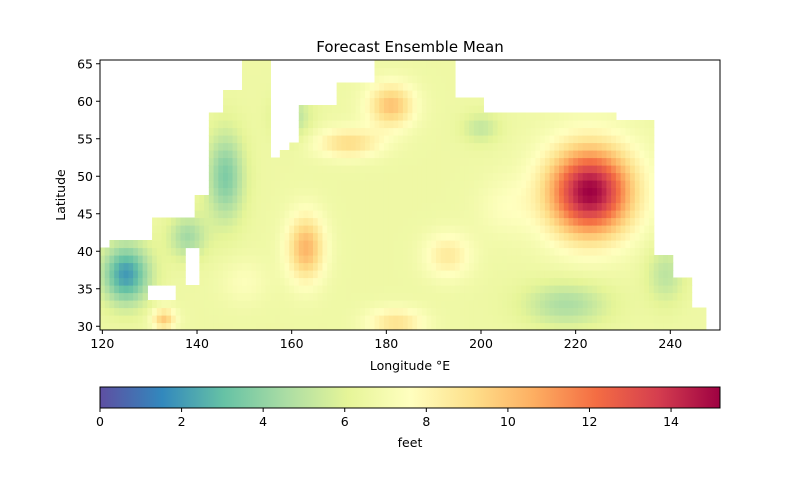 Image resolution: width=800 pixels, height=500 pixels. Describe the element at coordinates (671, 421) in the screenshot. I see `colorbar-tick-label: 14` at that location.